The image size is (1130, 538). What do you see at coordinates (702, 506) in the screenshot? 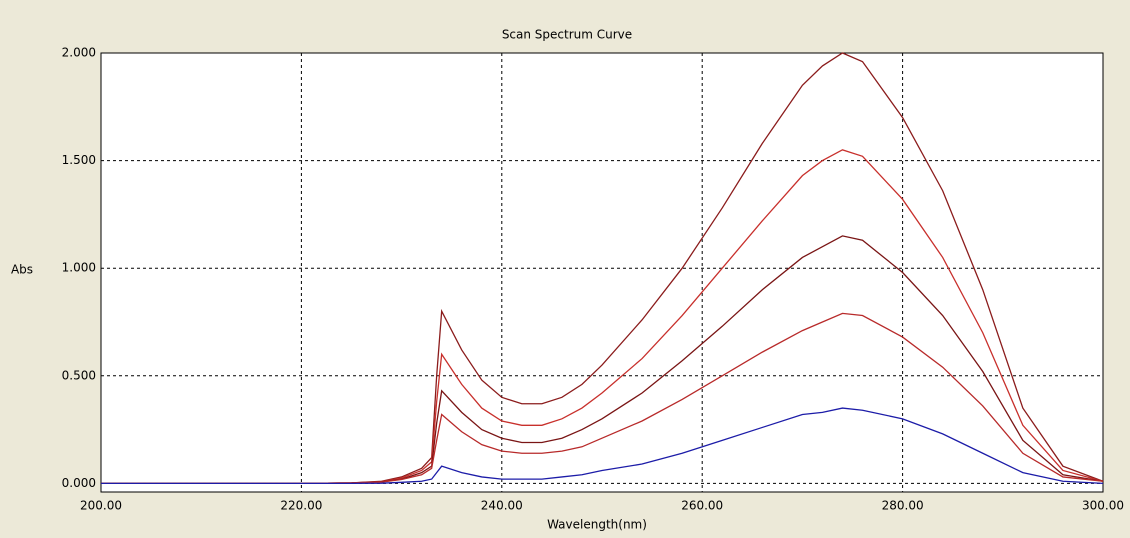
I see `x-tick-label: 260.00` at bounding box center [702, 506].